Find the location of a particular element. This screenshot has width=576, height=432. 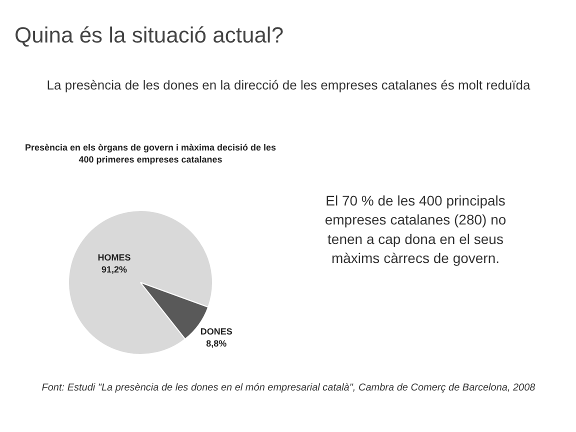

text: El 70 % de les 400 principals empreses catalanes (280) no tenen a cap dona en el seus màxims càrrecs de govern. is located at coordinates (415, 229).